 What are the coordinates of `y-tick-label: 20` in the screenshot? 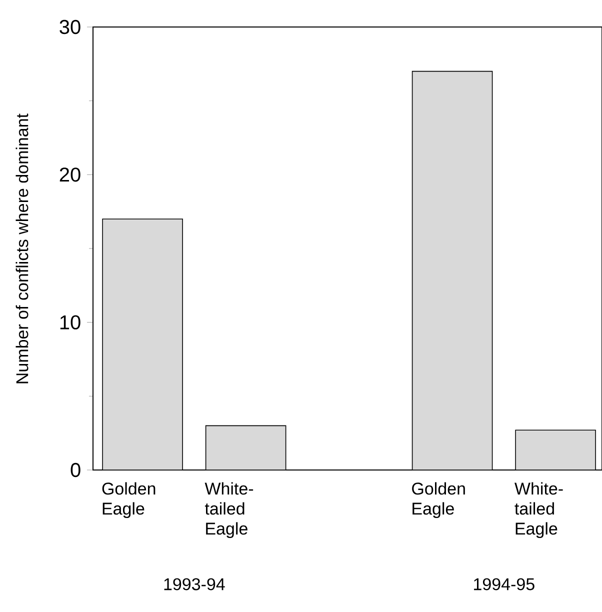 It's located at (70, 175).